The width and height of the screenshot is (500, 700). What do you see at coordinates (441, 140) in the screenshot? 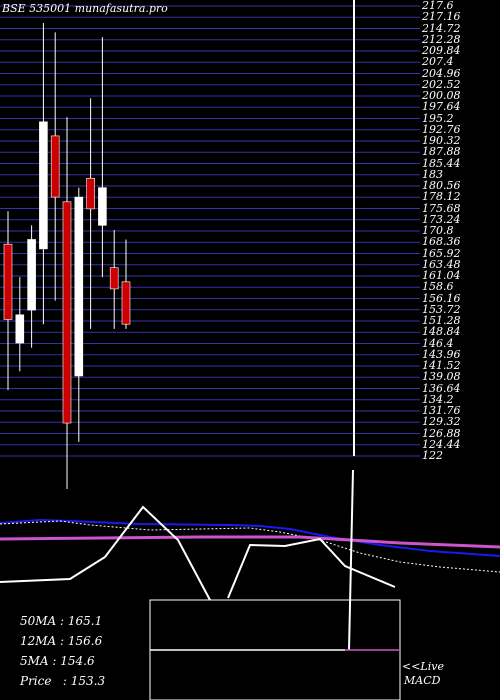
I see `y-tick-label: 190.32` at bounding box center [441, 140].